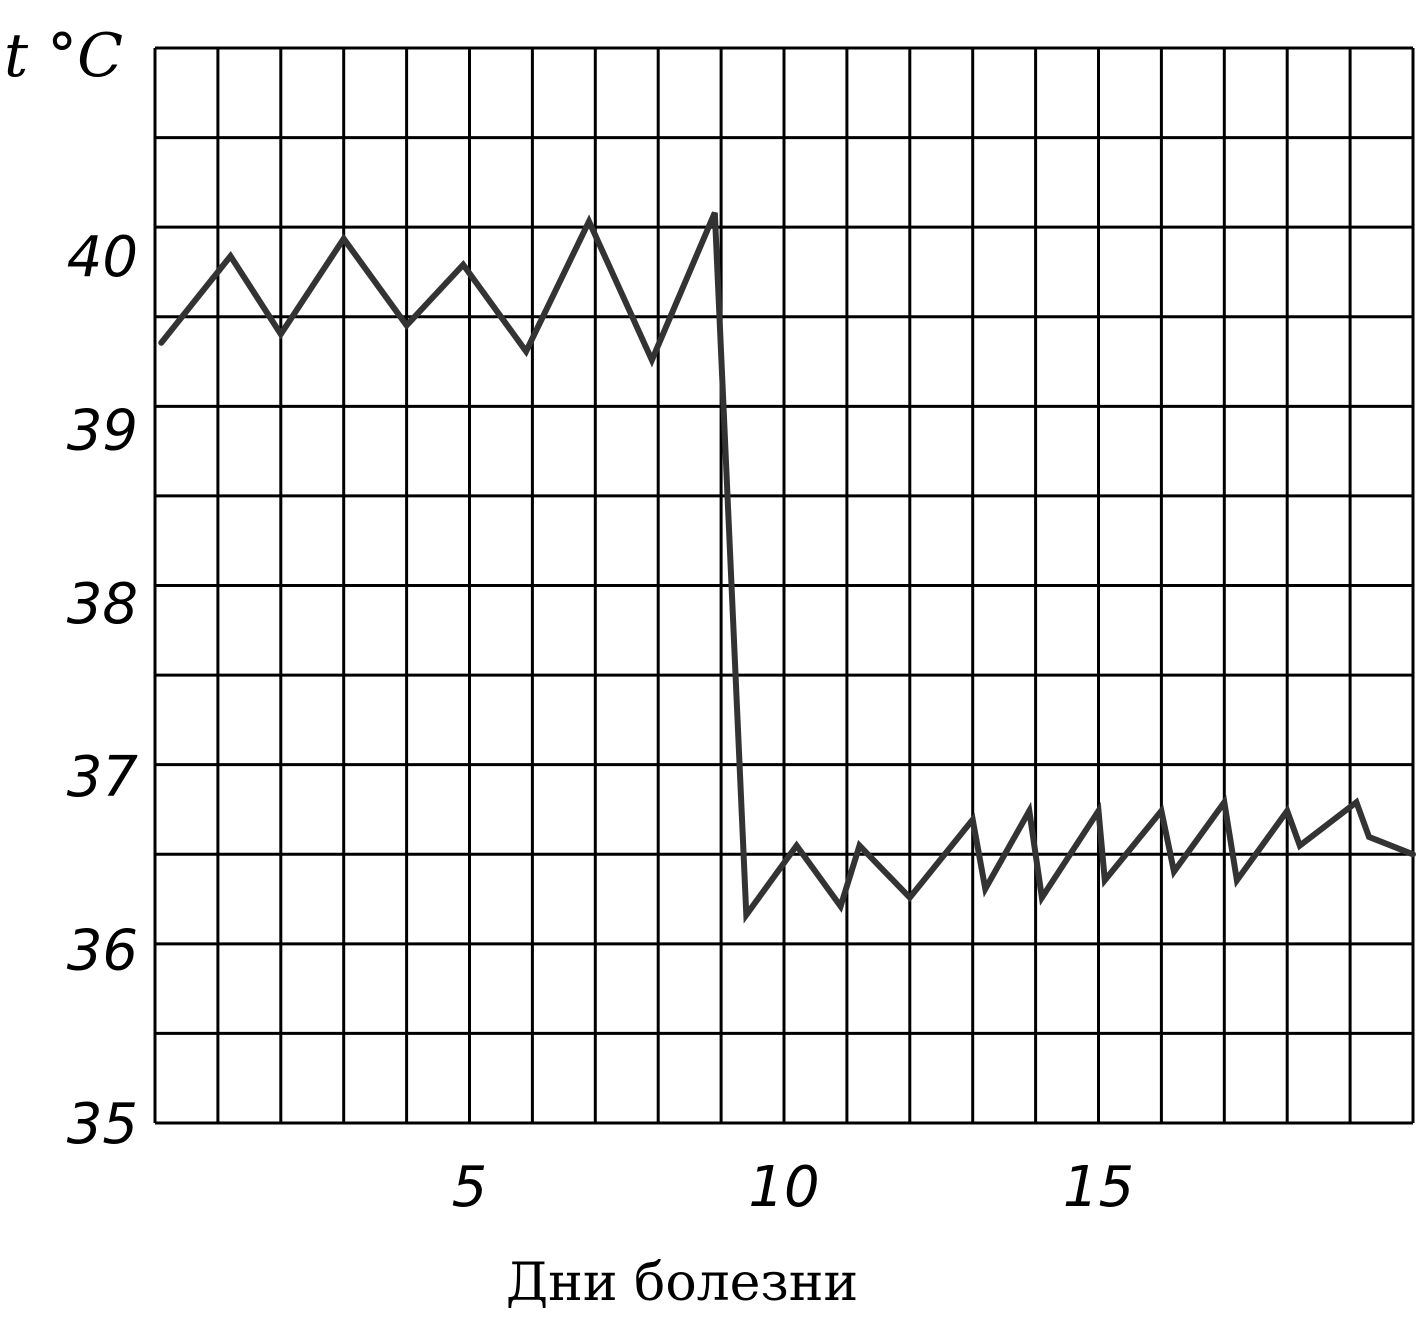  I want to click on y-axis-title: t °C, so click(63, 56).